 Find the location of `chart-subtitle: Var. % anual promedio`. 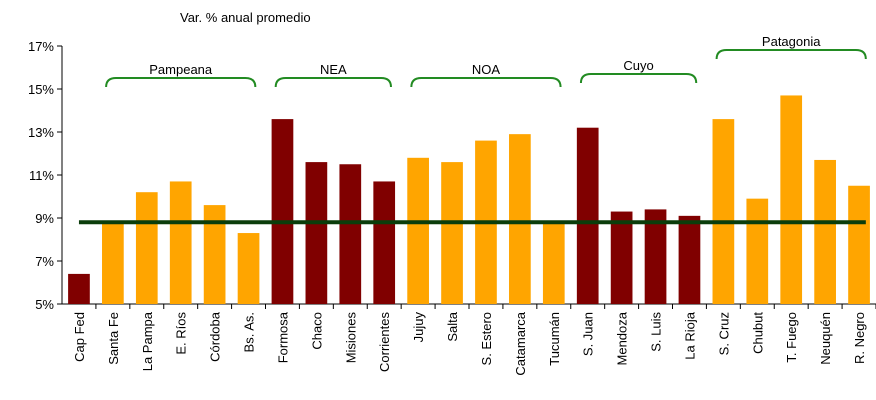

chart-subtitle: Var. % anual promedio is located at coordinates (245, 17).